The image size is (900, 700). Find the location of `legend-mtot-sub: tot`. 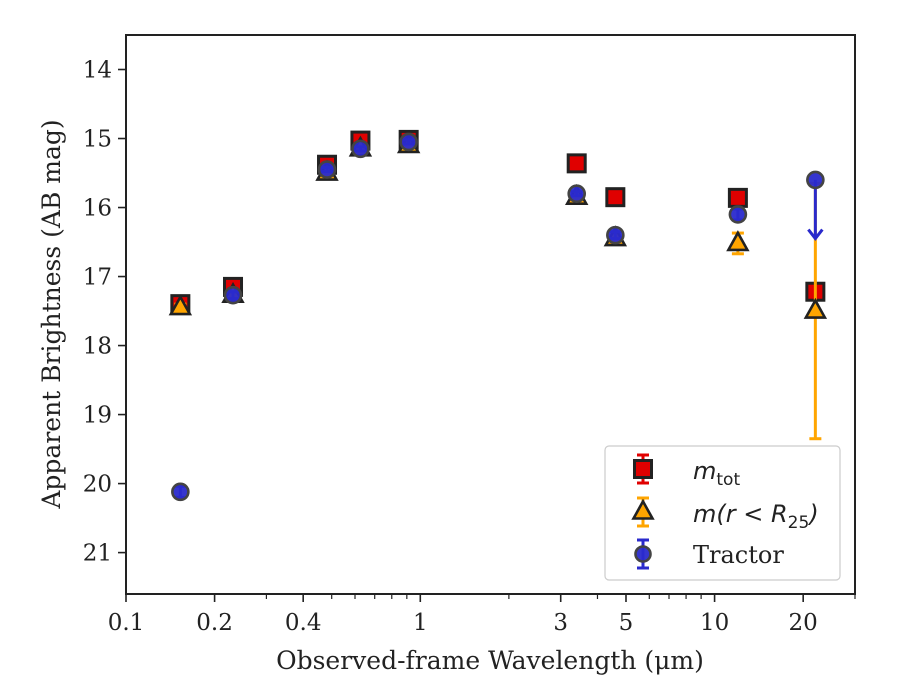

legend-mtot-sub: tot is located at coordinates (728, 480).